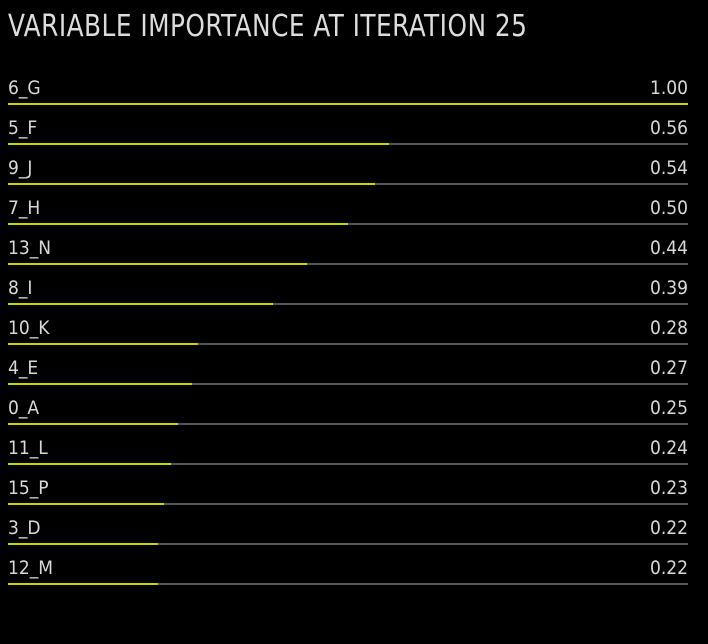 The width and height of the screenshot is (708, 644). I want to click on variable-label: 15_P, so click(28, 488).